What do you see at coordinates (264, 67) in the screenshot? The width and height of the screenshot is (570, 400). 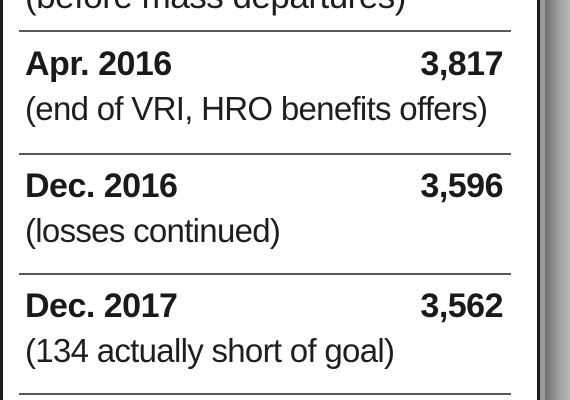 I see `entry-row: Apr. 2016 3,817` at bounding box center [264, 67].